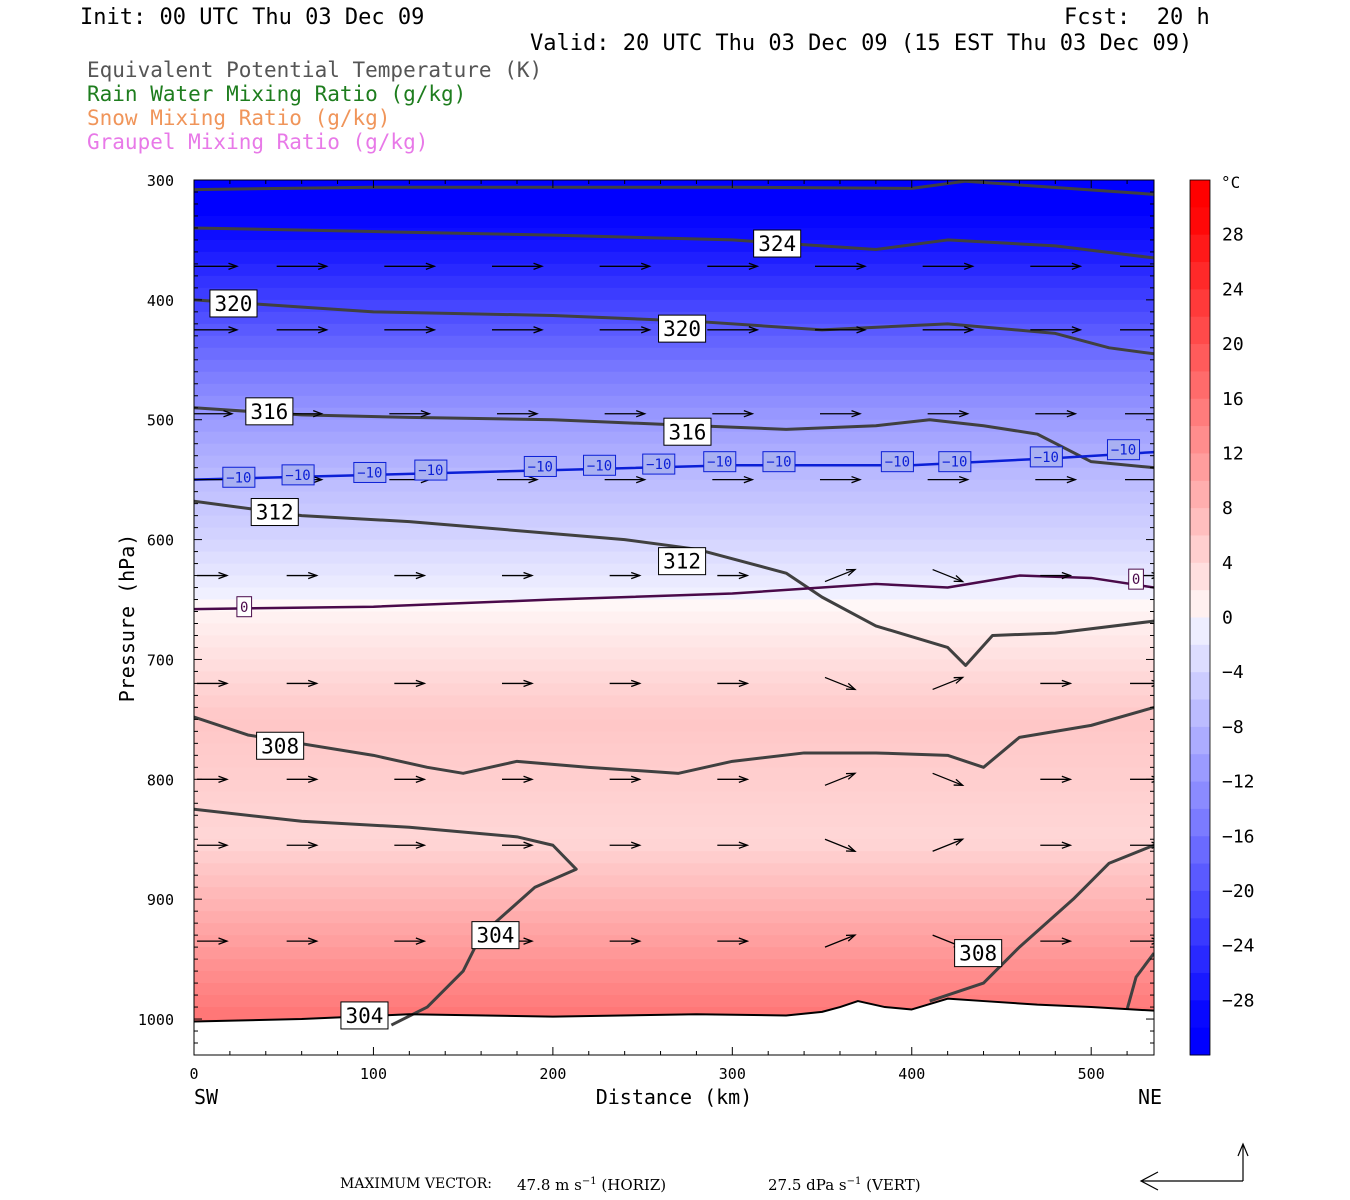  Describe the element at coordinates (687, 432) in the screenshot. I see `theta-e-label: 316` at that location.